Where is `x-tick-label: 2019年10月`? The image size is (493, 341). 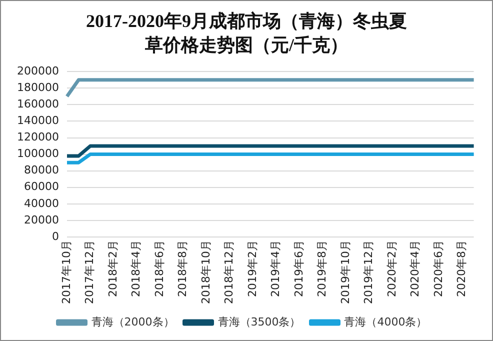
x-tick-label: 2019年10月 is located at coordinates (345, 272).